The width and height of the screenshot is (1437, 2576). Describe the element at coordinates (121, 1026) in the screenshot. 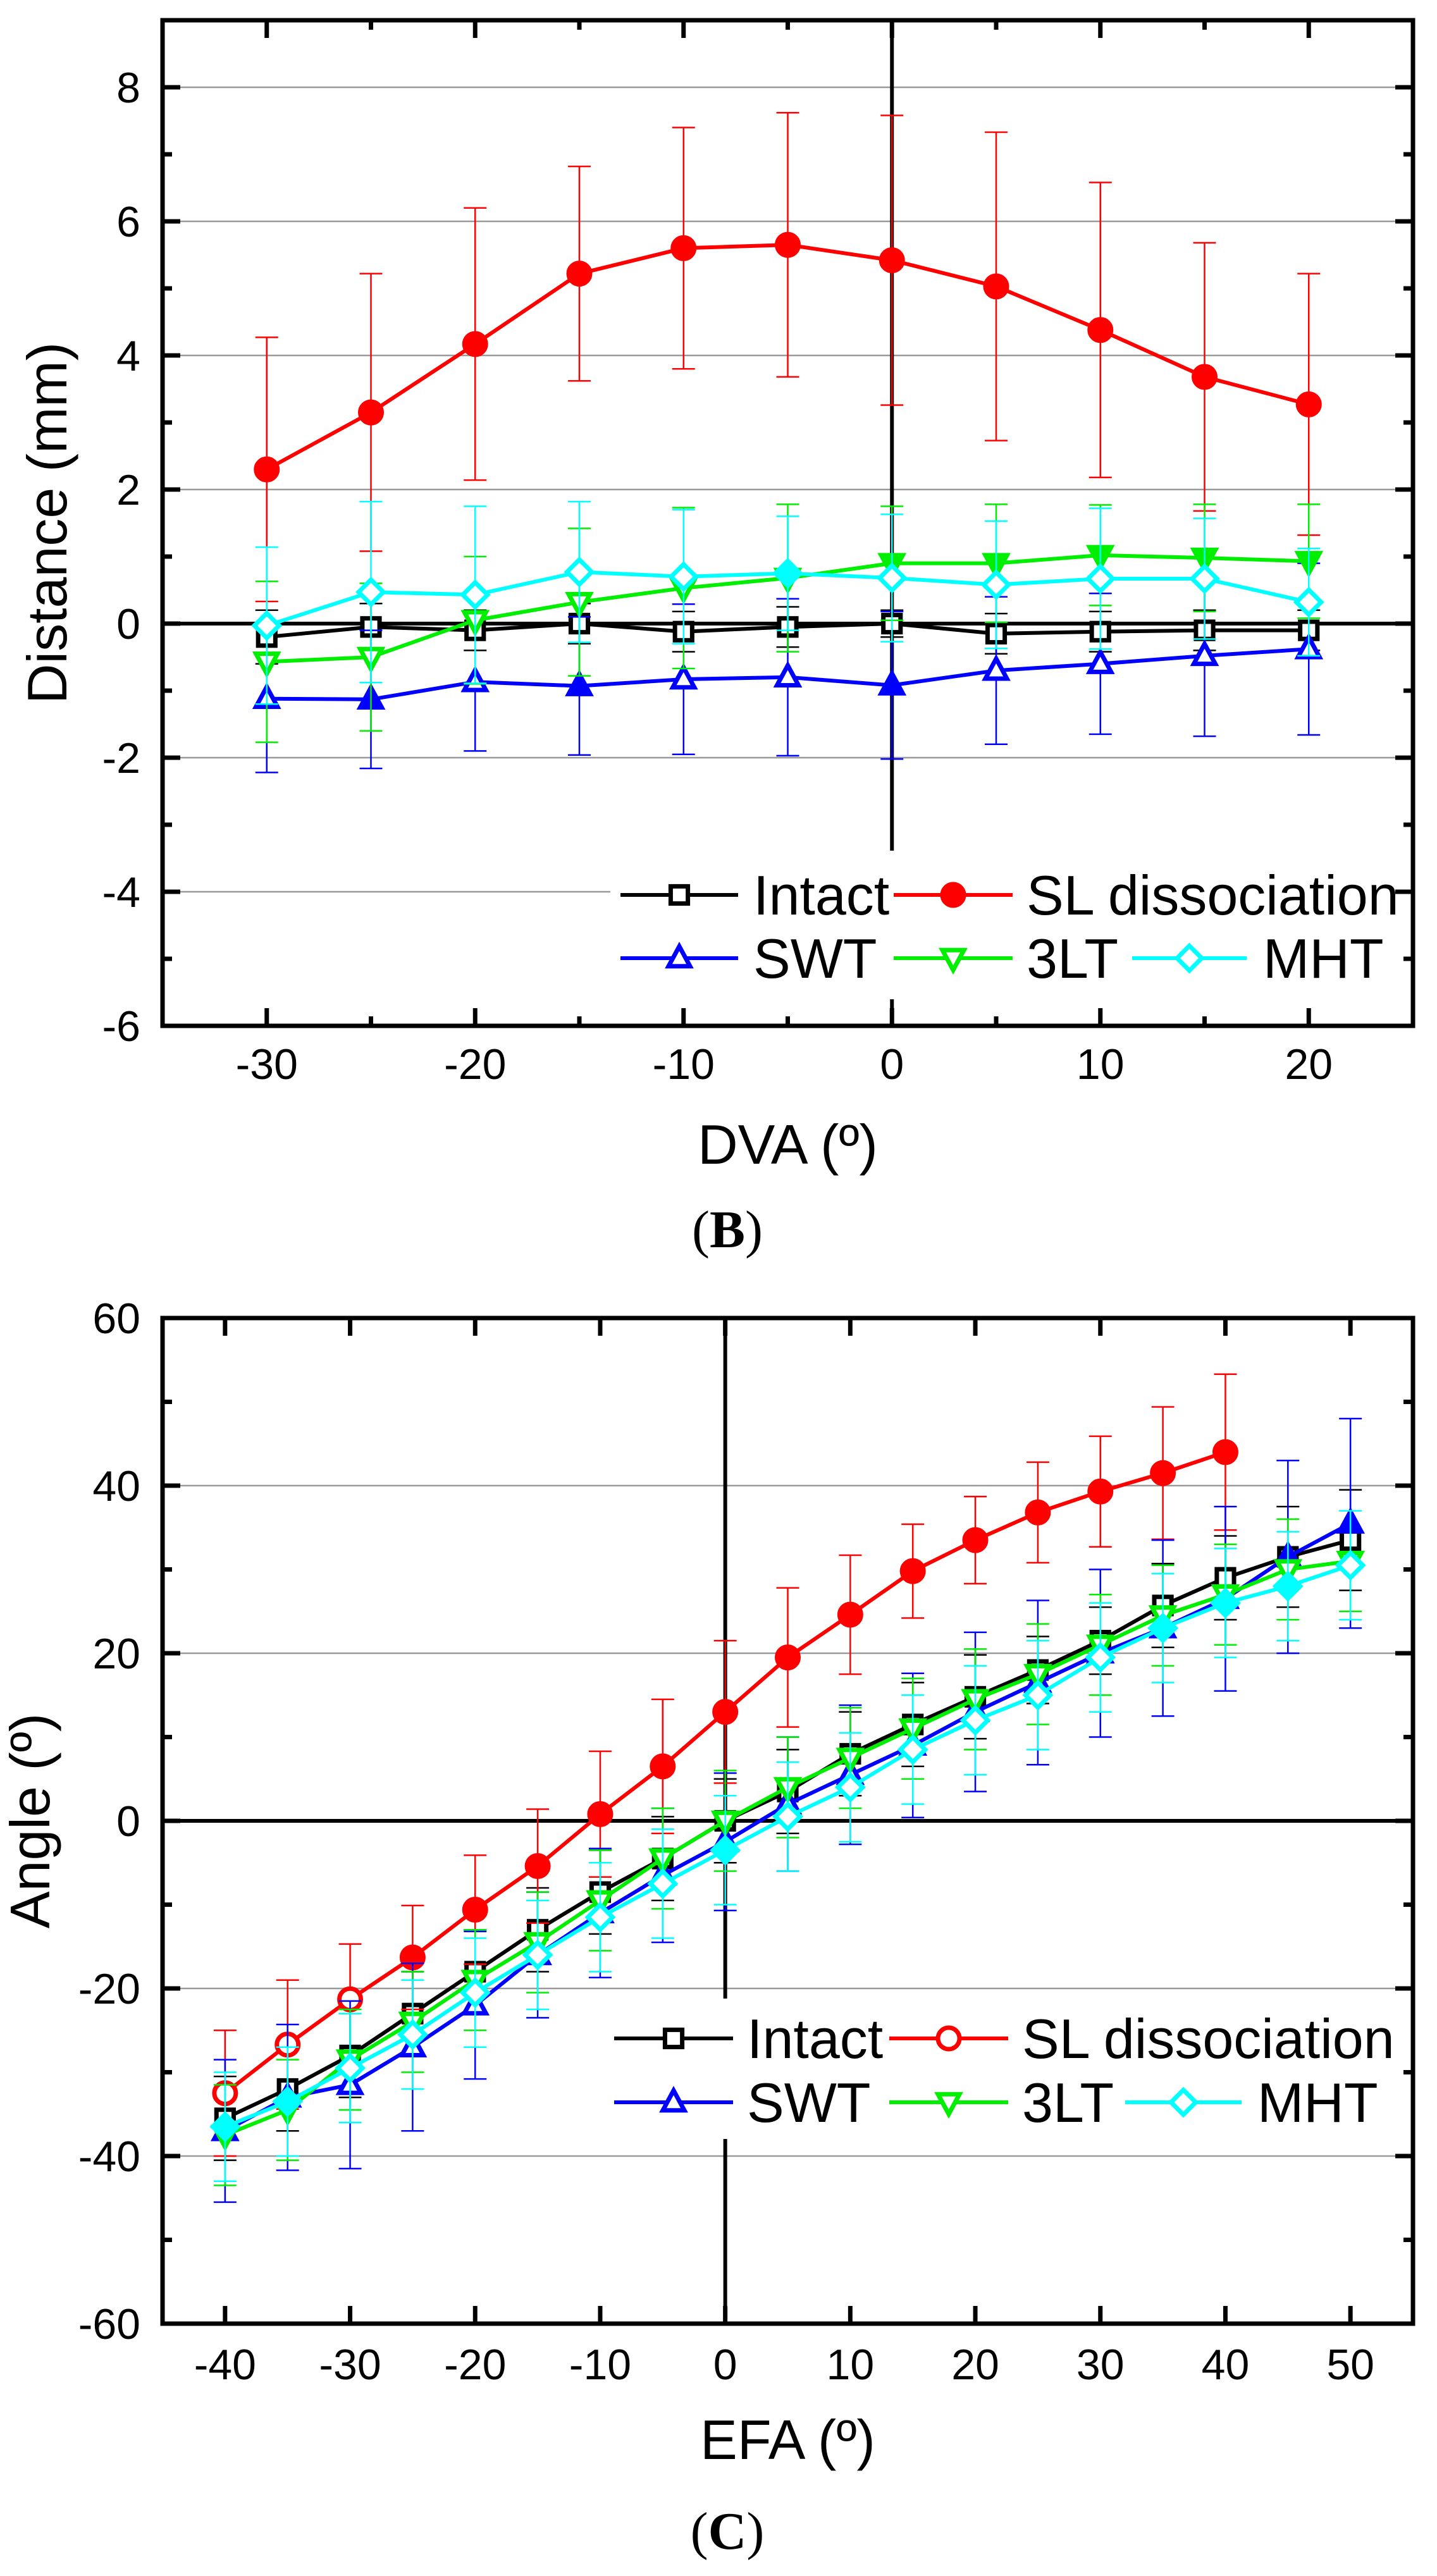

I see `y-tick-label: -6` at that location.